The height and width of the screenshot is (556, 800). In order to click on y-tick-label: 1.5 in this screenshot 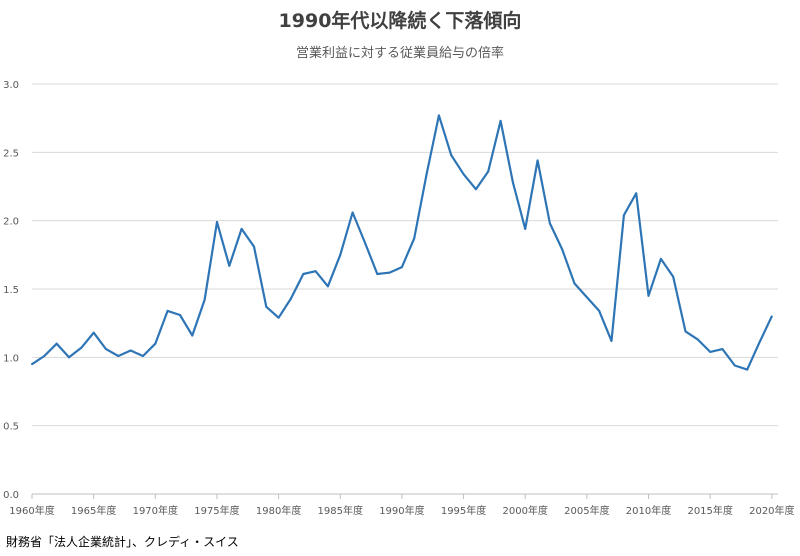, I will do `click(11, 290)`.